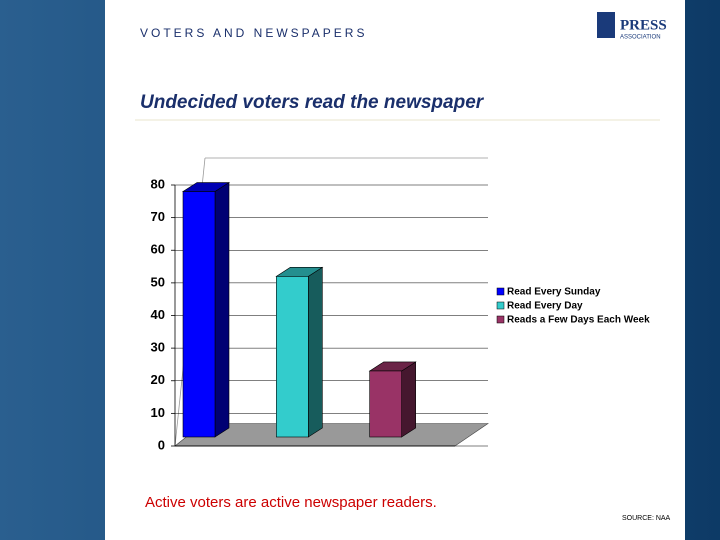 The height and width of the screenshot is (540, 720). What do you see at coordinates (253, 33) in the screenshot?
I see `section-title: VOTERS AND NEWSPAPERS` at bounding box center [253, 33].